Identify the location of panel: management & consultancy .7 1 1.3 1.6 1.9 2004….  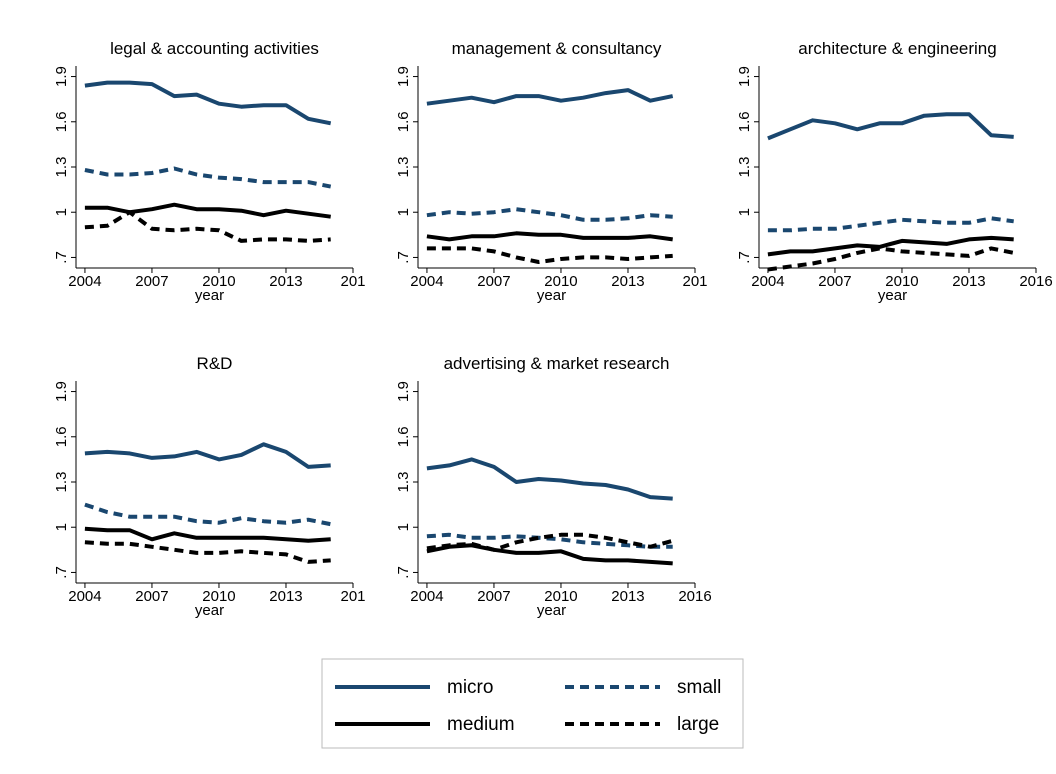
(551, 171).